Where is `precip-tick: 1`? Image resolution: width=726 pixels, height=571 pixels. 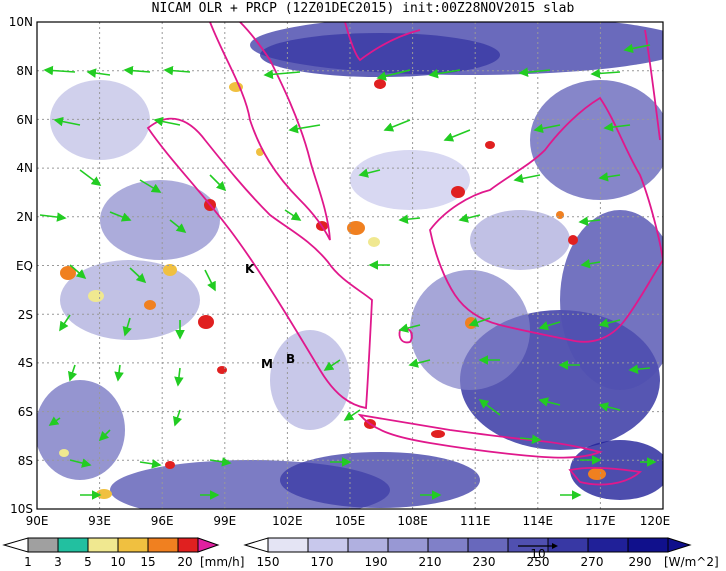 precip-tick: 1 is located at coordinates (28, 562).